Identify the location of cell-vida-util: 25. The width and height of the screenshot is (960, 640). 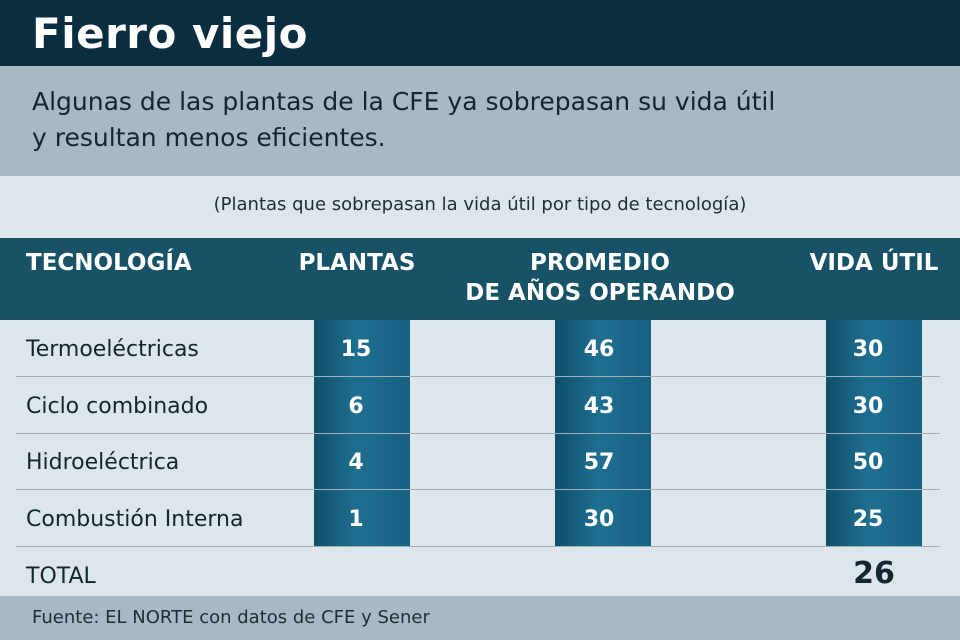
(868, 519).